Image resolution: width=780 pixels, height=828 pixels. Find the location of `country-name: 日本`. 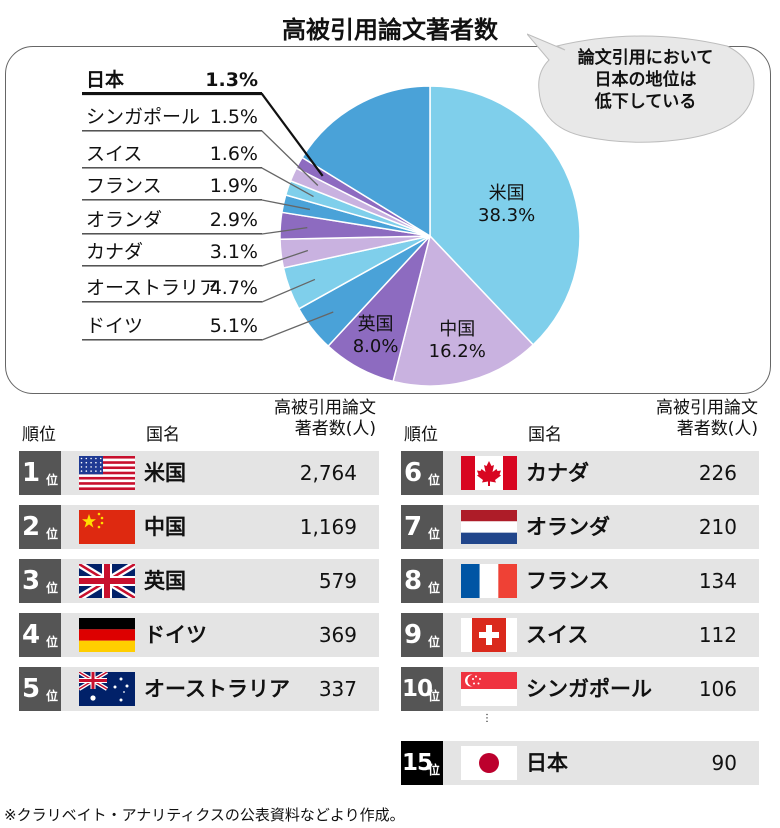

country-name: 日本 is located at coordinates (547, 763).